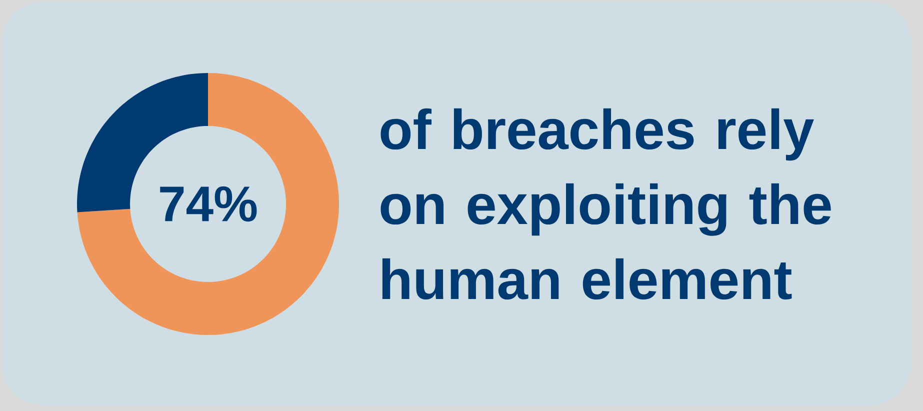  Describe the element at coordinates (208, 204) in the screenshot. I see `data-label: 74%` at that location.